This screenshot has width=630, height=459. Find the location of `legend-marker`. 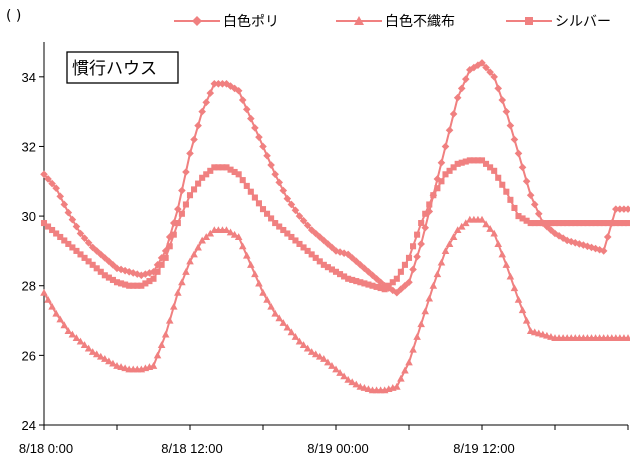

legend-marker is located at coordinates (529, 21).